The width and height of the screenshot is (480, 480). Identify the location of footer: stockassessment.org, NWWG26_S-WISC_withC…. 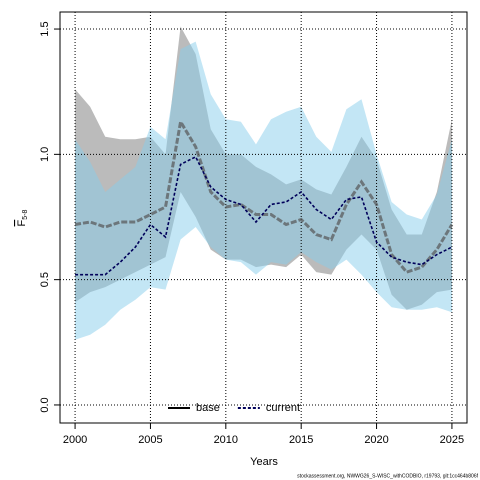
(388, 476).